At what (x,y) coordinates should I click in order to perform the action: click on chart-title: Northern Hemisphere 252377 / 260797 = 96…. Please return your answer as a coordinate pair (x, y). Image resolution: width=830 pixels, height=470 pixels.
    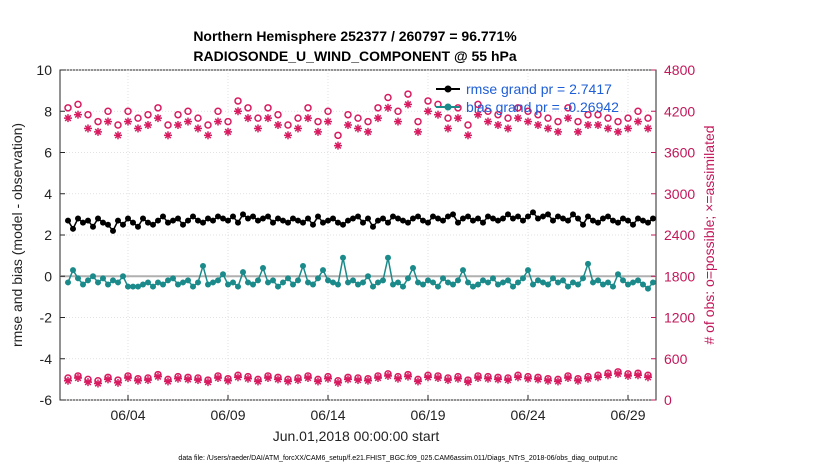
    Looking at the image, I should click on (355, 36).